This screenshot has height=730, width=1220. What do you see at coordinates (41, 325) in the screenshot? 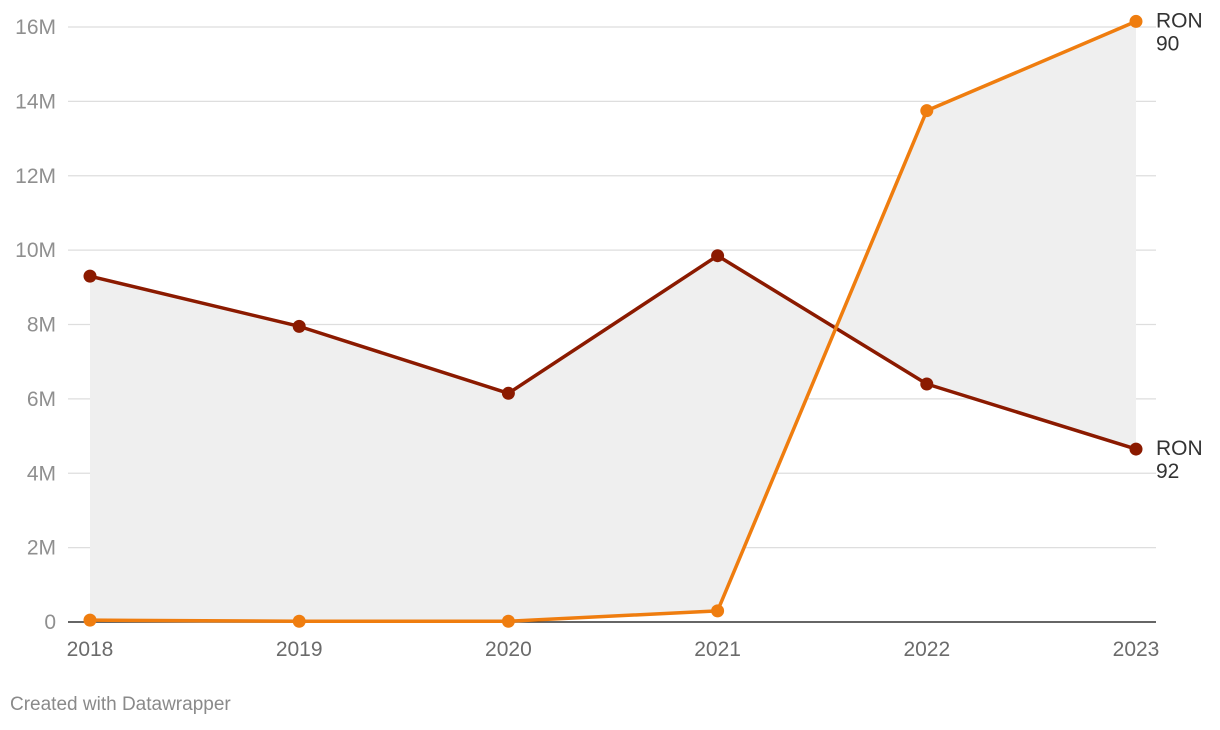
I see `y-tick-label: 8M` at bounding box center [41, 325].